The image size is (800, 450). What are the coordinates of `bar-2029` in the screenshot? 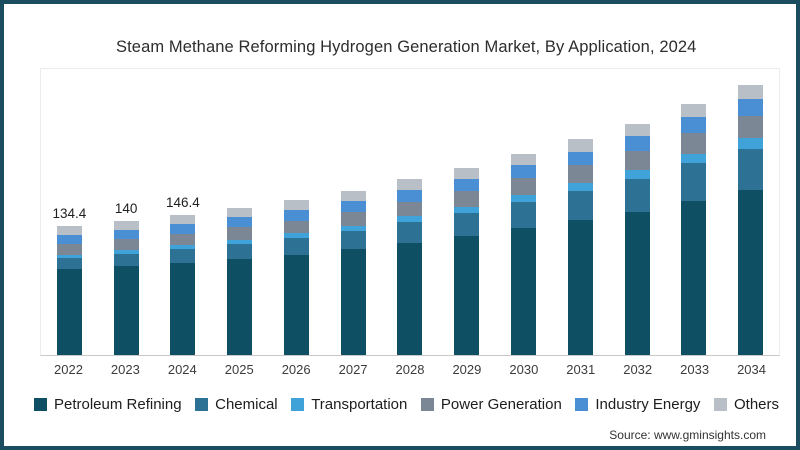 It's located at (466, 212).